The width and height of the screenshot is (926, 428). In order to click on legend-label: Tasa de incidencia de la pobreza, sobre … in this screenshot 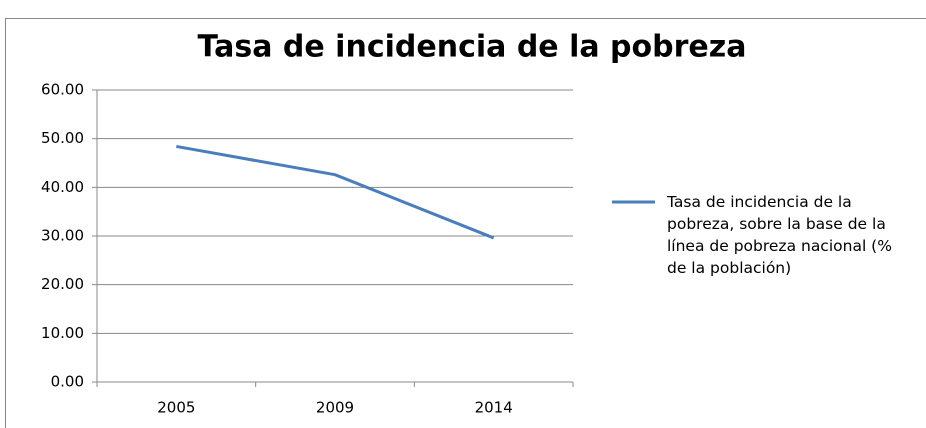, I will do `click(779, 235)`.